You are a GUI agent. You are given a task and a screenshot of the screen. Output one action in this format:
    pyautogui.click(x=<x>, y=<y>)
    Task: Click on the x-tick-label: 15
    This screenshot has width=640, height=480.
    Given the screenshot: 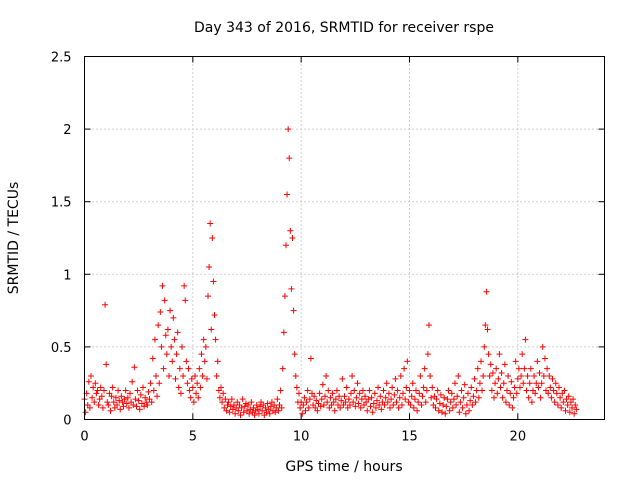 What is the action you would take?
    pyautogui.click(x=409, y=437)
    